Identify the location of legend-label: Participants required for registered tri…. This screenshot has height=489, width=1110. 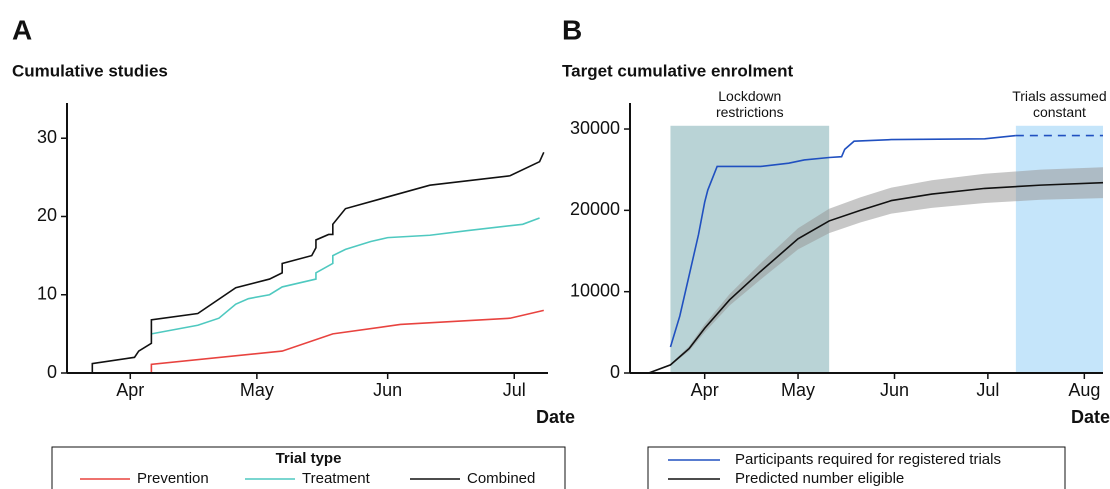
(868, 459).